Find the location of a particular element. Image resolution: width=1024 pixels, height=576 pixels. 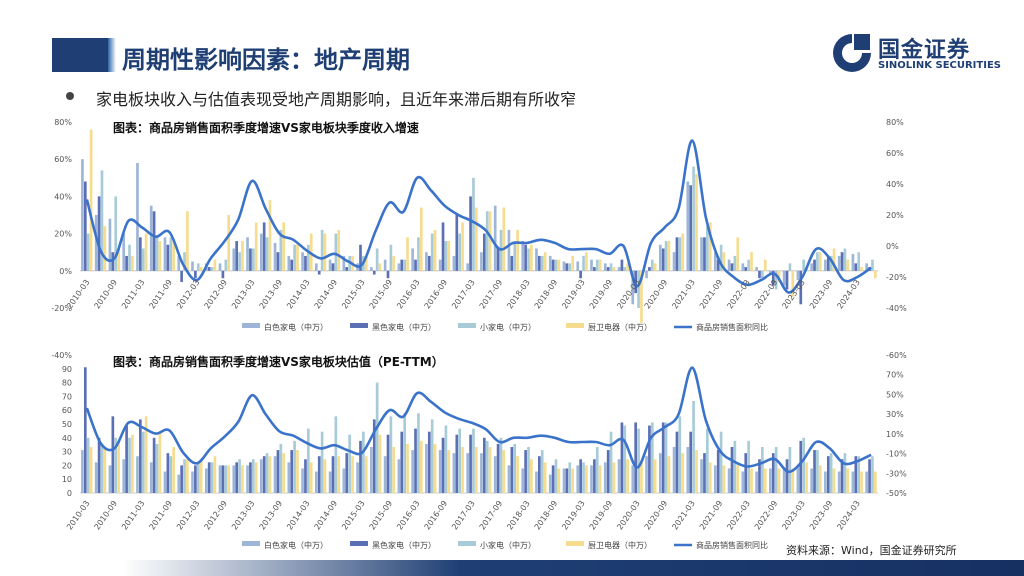

chart-title: 图表：商品房销售面积季度增速VS家电板块估值（PE-TTM） is located at coordinates (278, 361).